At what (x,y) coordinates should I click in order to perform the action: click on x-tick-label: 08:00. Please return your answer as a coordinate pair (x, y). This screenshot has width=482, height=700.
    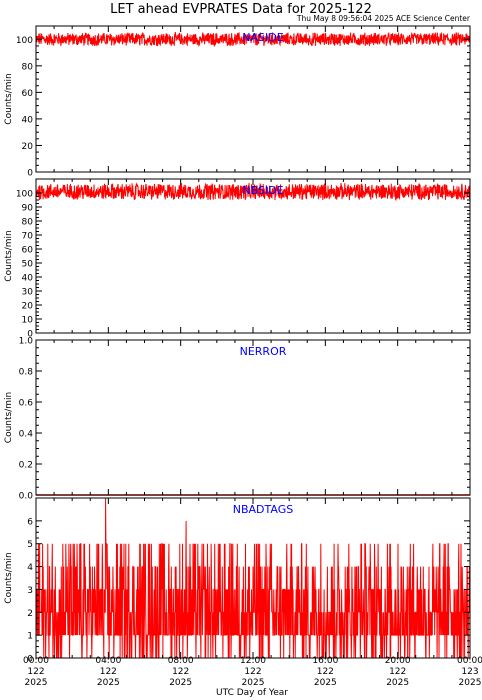
    Looking at the image, I should click on (181, 661).